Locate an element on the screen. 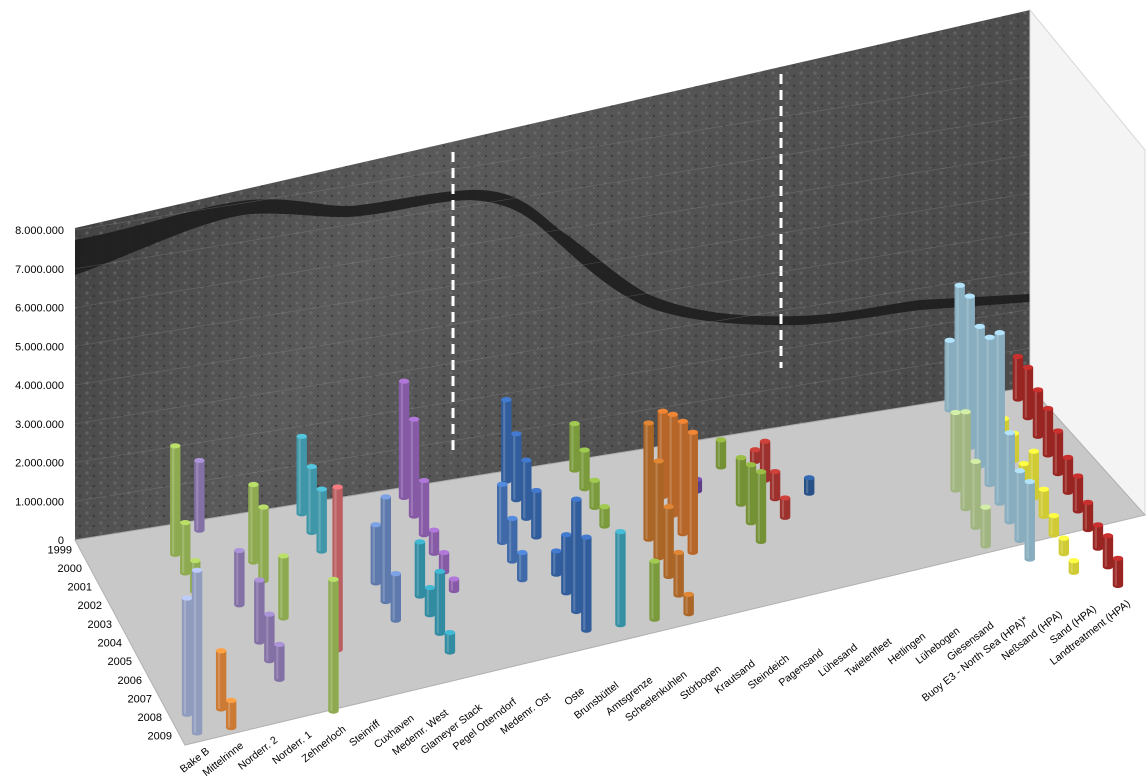  y-tick-label: 7.000.000 is located at coordinates (39, 270).